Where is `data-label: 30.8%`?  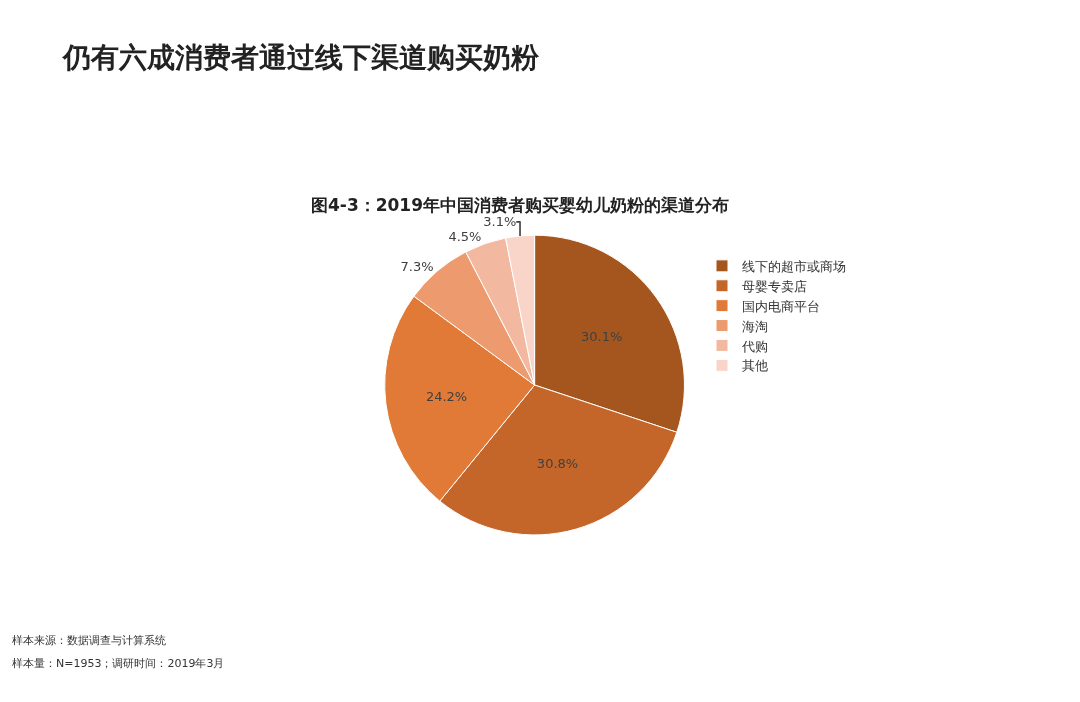 data-label: 30.8% is located at coordinates (557, 464).